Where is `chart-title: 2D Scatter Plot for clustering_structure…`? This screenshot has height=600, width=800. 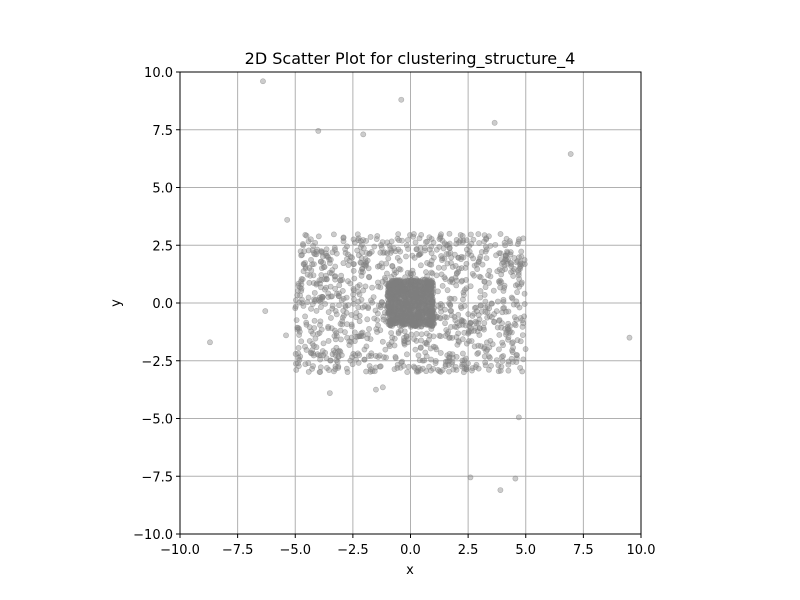 chart-title: 2D Scatter Plot for clustering_structure… is located at coordinates (410, 59).